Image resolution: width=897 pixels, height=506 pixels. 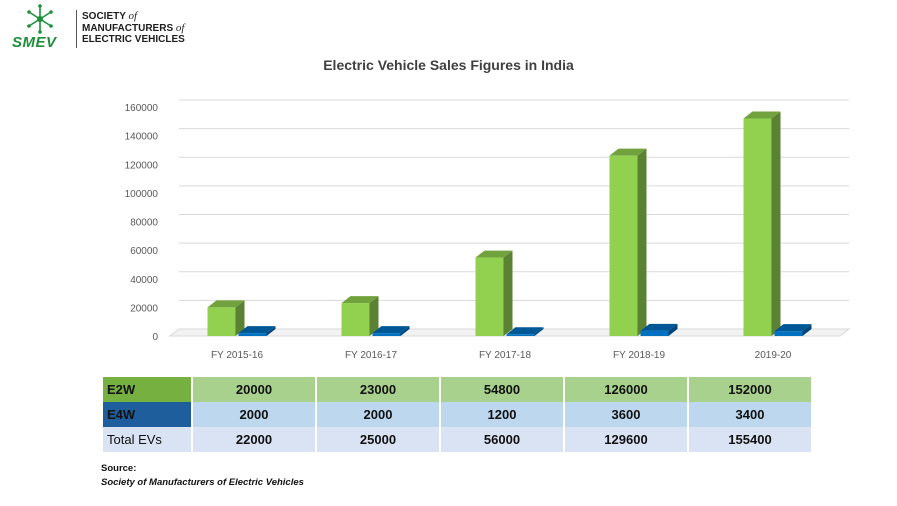 What do you see at coordinates (142, 194) in the screenshot?
I see `y-tick-label: 100000` at bounding box center [142, 194].